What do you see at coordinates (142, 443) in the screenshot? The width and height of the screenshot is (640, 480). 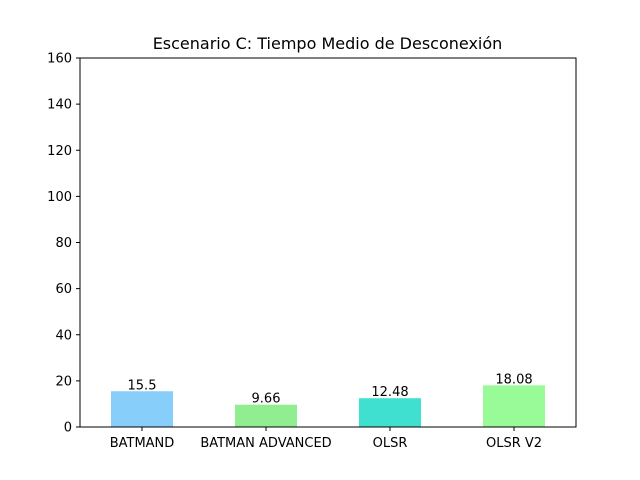 I see `x-tick-label: BATMAND` at bounding box center [142, 443].